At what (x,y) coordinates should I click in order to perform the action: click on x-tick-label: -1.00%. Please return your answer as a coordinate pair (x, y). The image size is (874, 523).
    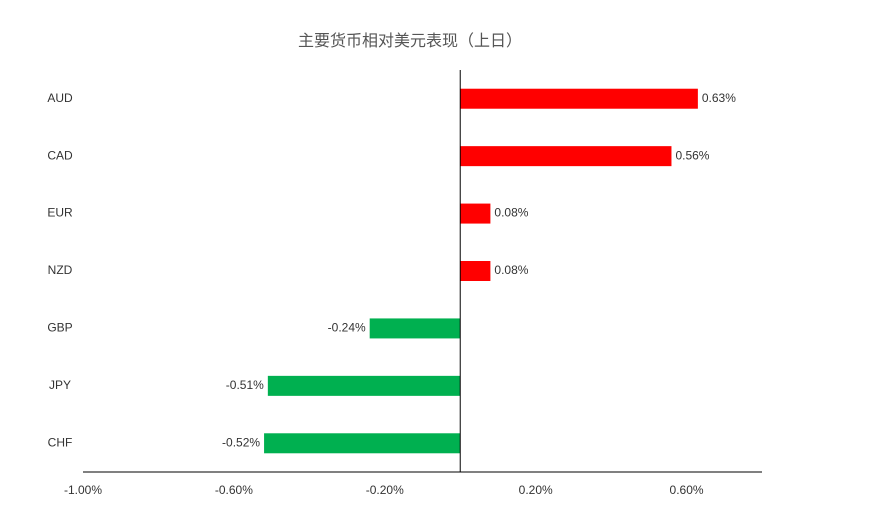
    Looking at the image, I should click on (83, 490).